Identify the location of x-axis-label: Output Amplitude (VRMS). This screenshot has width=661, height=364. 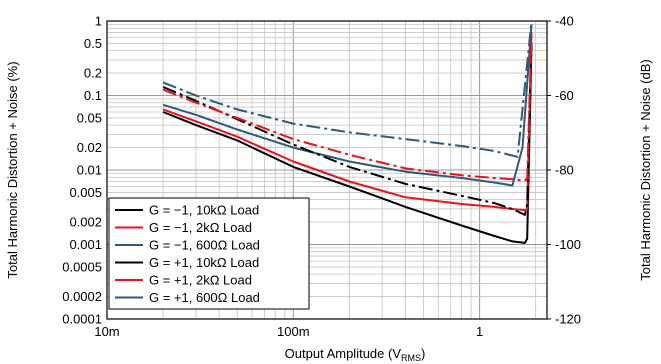
(355, 354).